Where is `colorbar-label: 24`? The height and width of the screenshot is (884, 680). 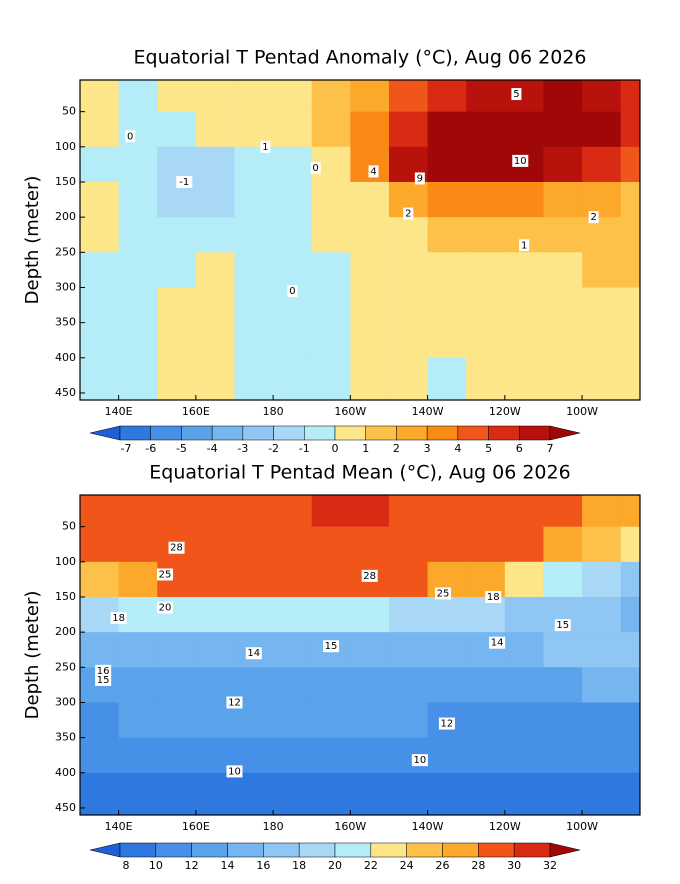 colorbar-label: 24 is located at coordinates (407, 865).